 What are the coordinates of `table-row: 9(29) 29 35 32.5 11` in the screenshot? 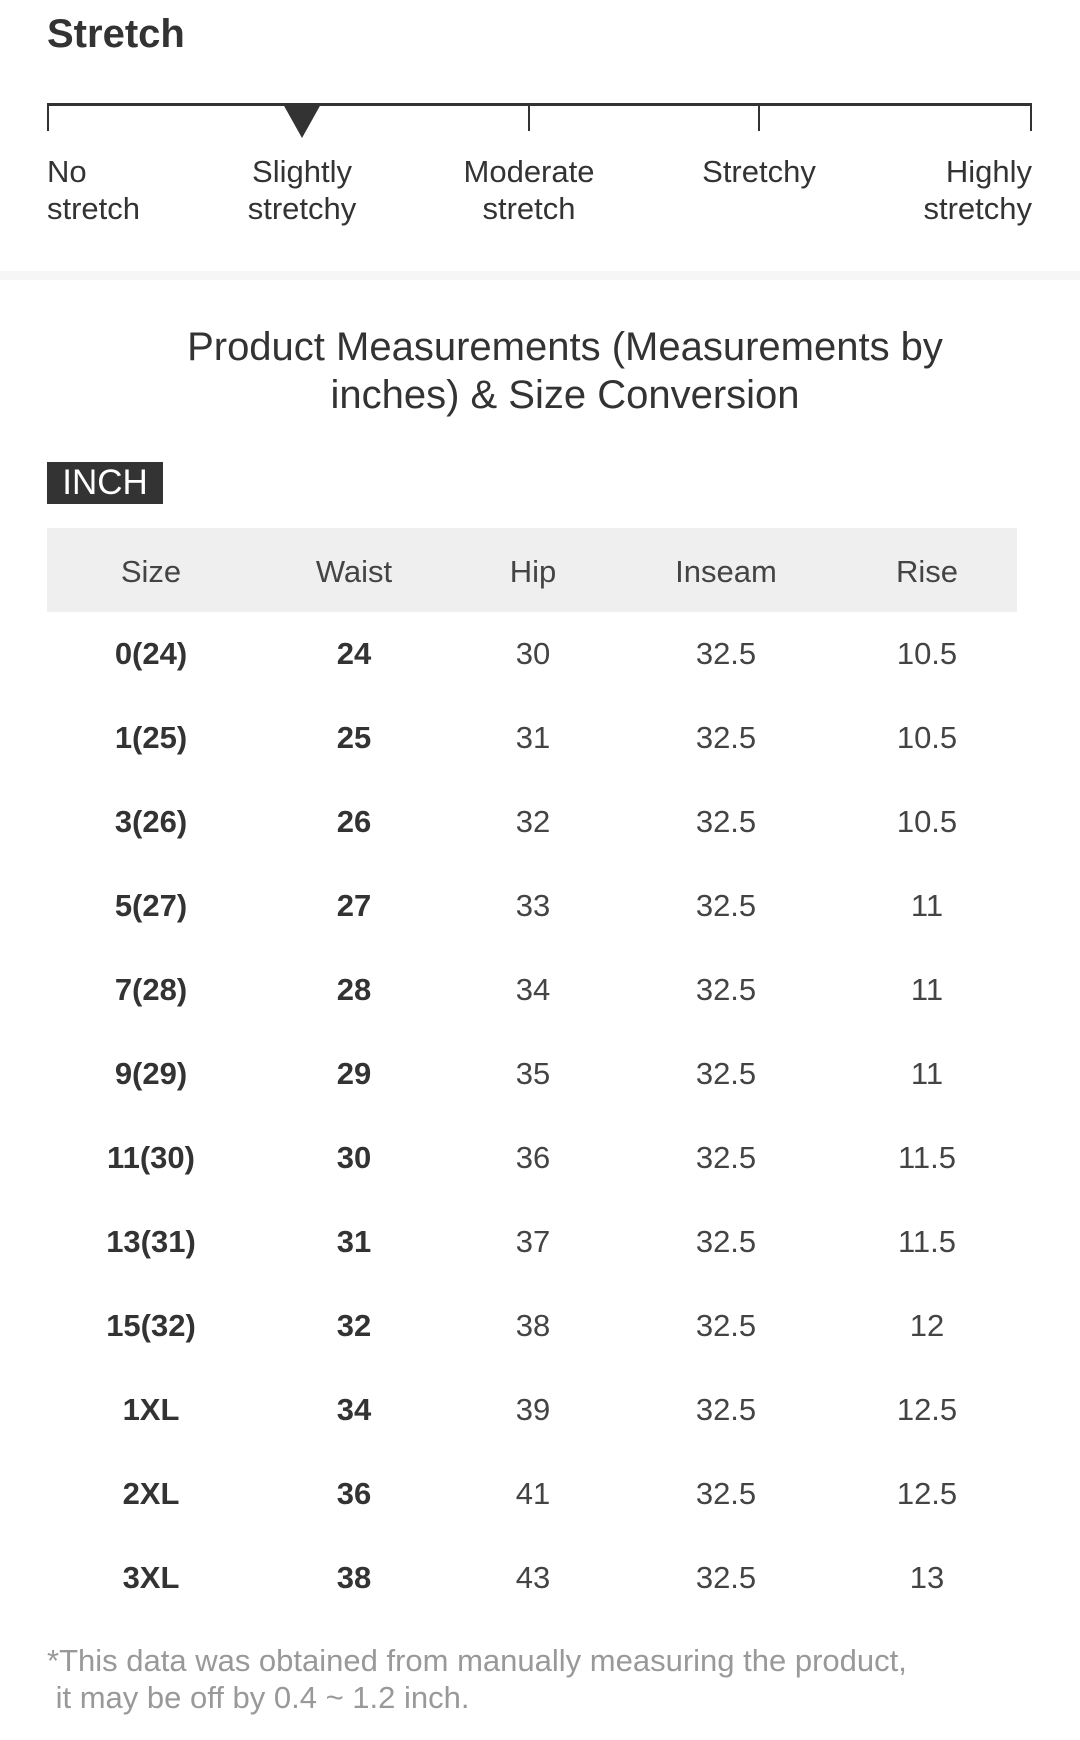 It's located at (540, 1074).